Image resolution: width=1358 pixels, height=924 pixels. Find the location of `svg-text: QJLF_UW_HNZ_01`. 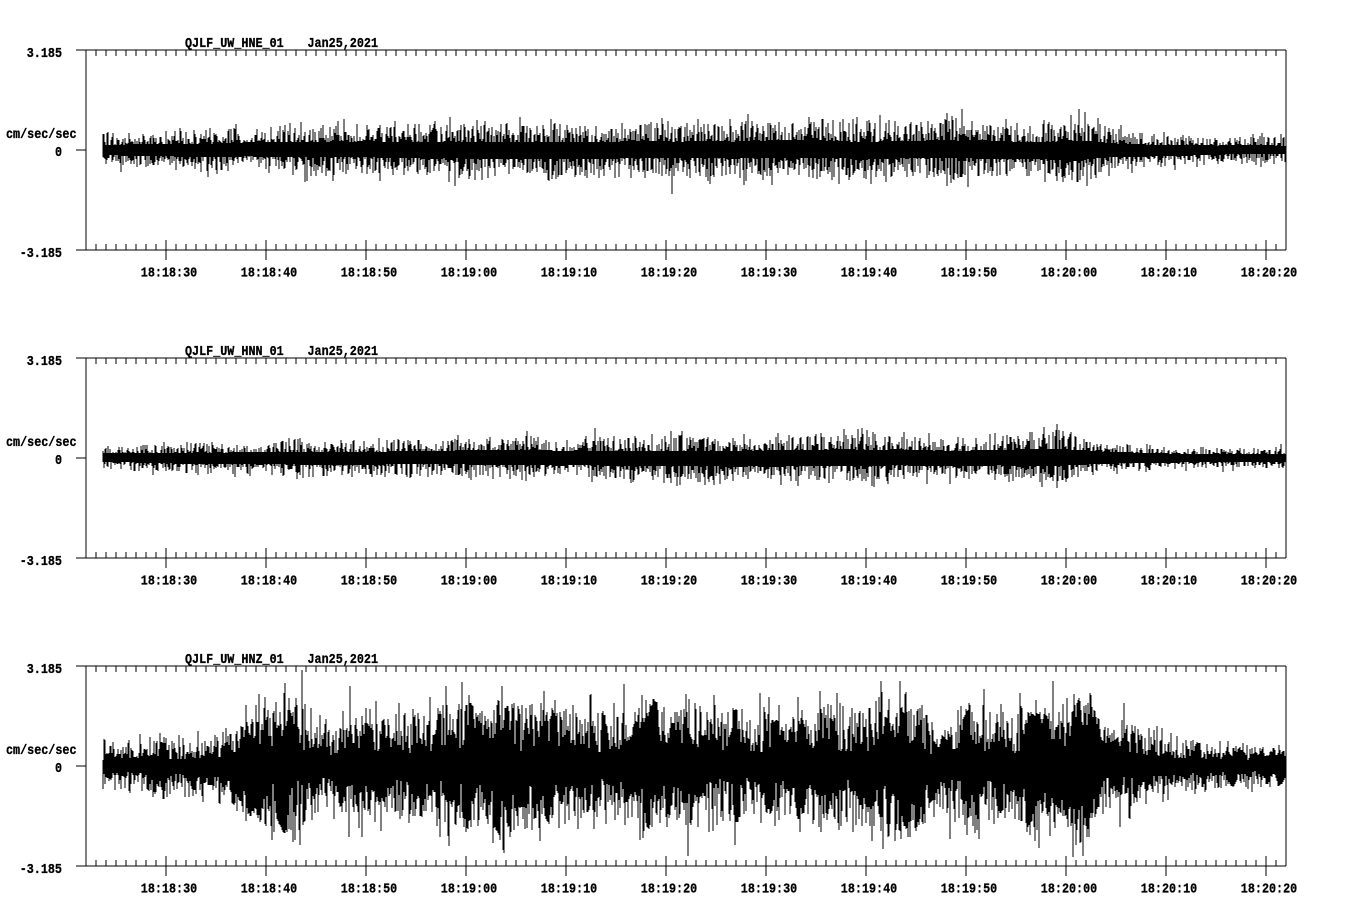

svg-text: QJLF_UW_HNZ_01 is located at coordinates (234, 660).